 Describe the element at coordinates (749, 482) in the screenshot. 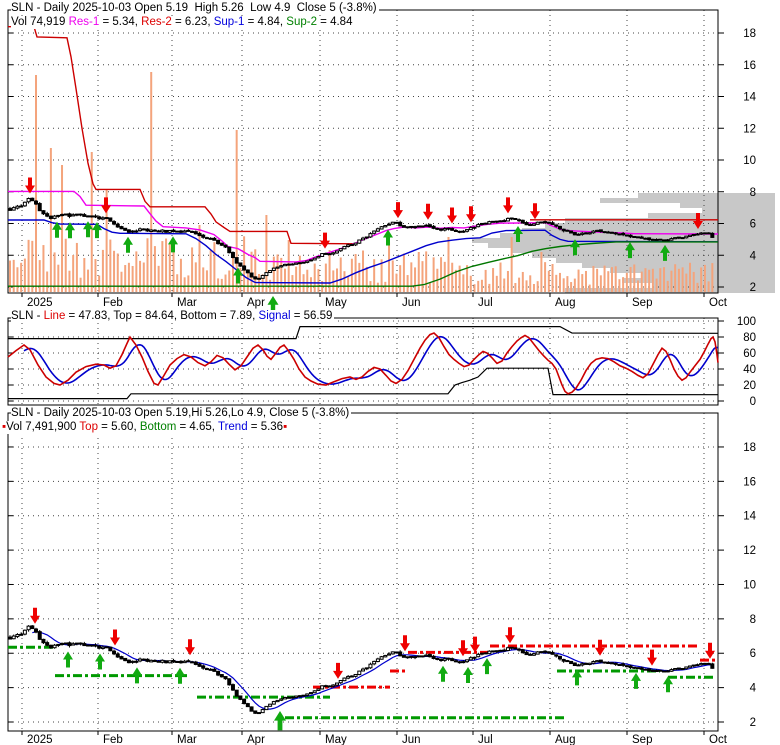

I see `y-axis-label: 16` at that location.